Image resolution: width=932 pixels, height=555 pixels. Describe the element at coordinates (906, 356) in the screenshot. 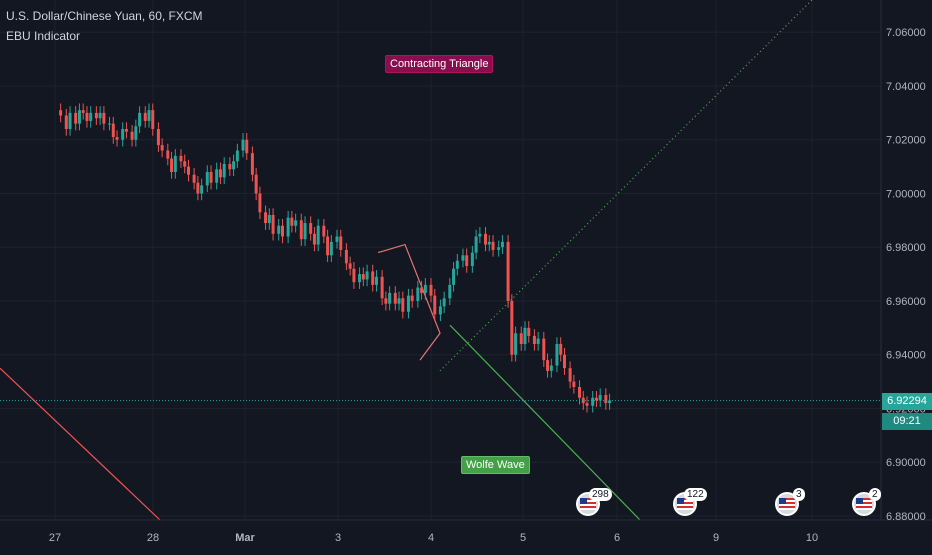

I see `price-tick-label: 6.94000` at that location.